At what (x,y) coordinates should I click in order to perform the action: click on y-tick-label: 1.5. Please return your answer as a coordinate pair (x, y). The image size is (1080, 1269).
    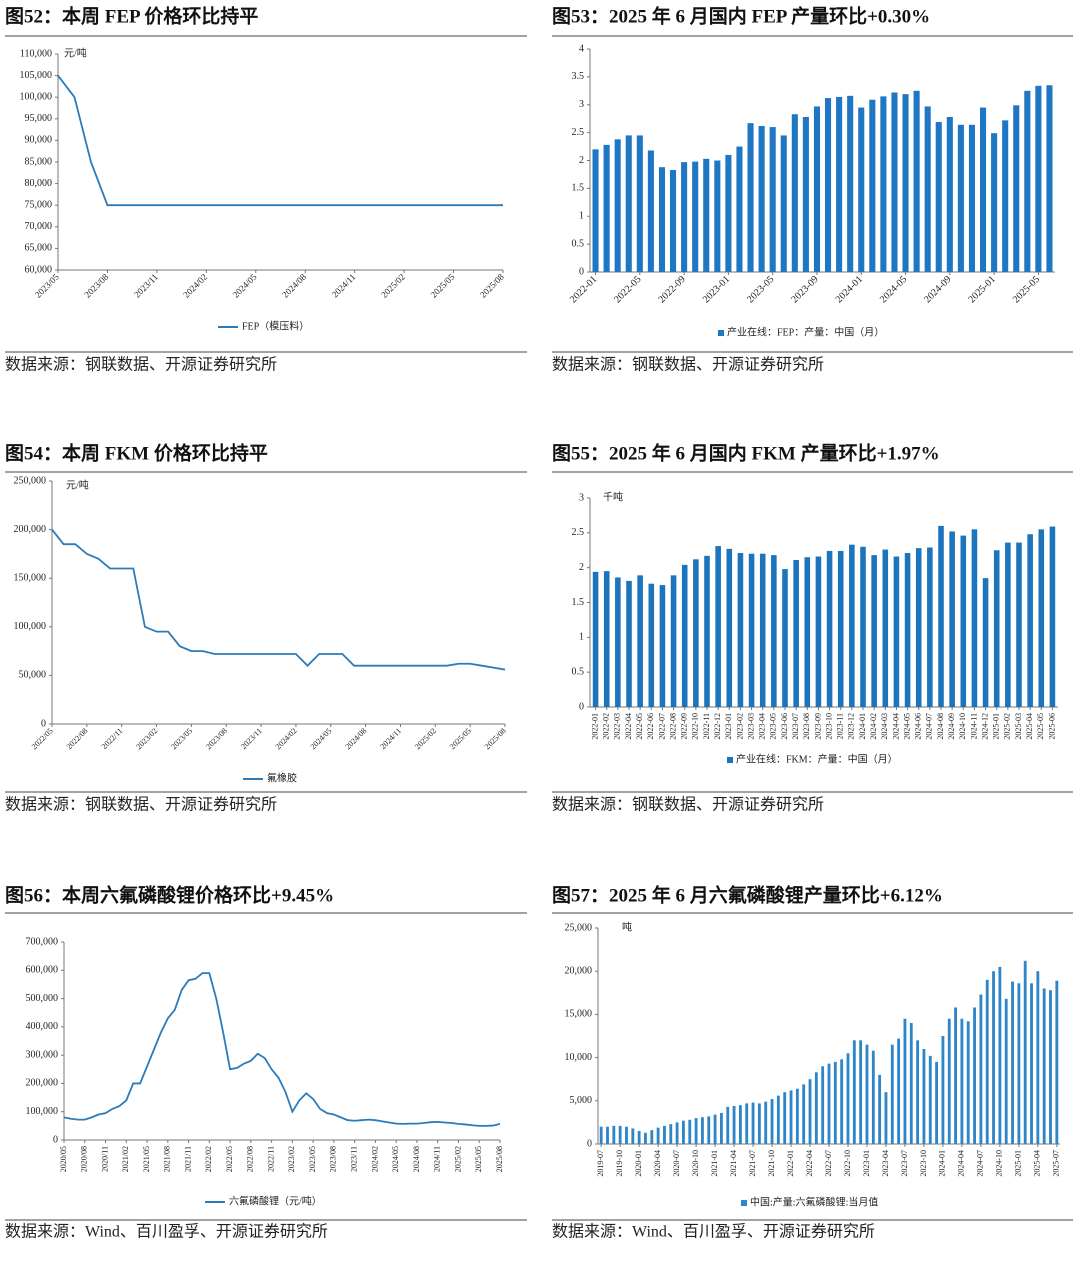
    Looking at the image, I should click on (578, 602).